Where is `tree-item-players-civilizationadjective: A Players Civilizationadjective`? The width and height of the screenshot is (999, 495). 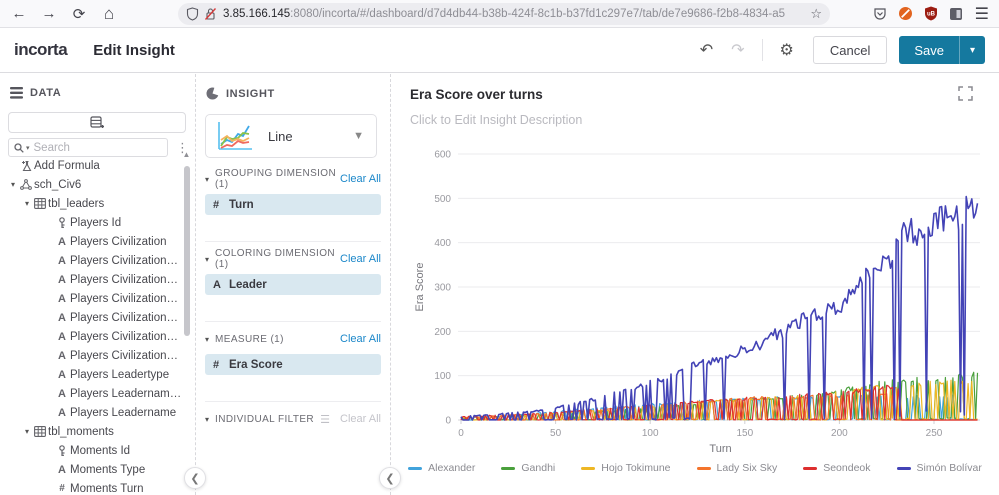 tree-item-players-civilizationadjective: A Players Civilizationadjective is located at coordinates (91, 355).